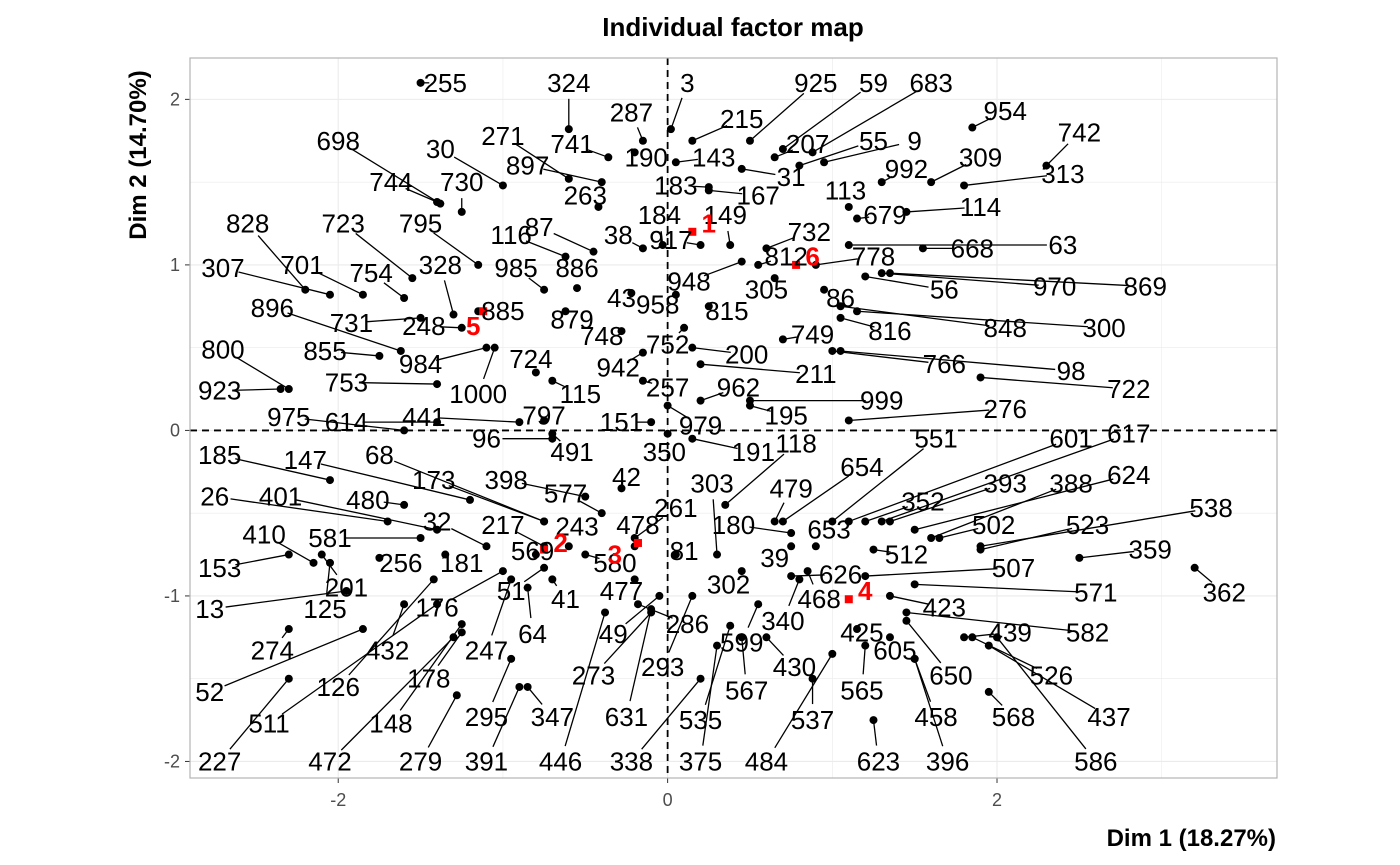 The height and width of the screenshot is (865, 1400). Describe the element at coordinates (621, 422) in the screenshot. I see `point-label: 151` at that location.